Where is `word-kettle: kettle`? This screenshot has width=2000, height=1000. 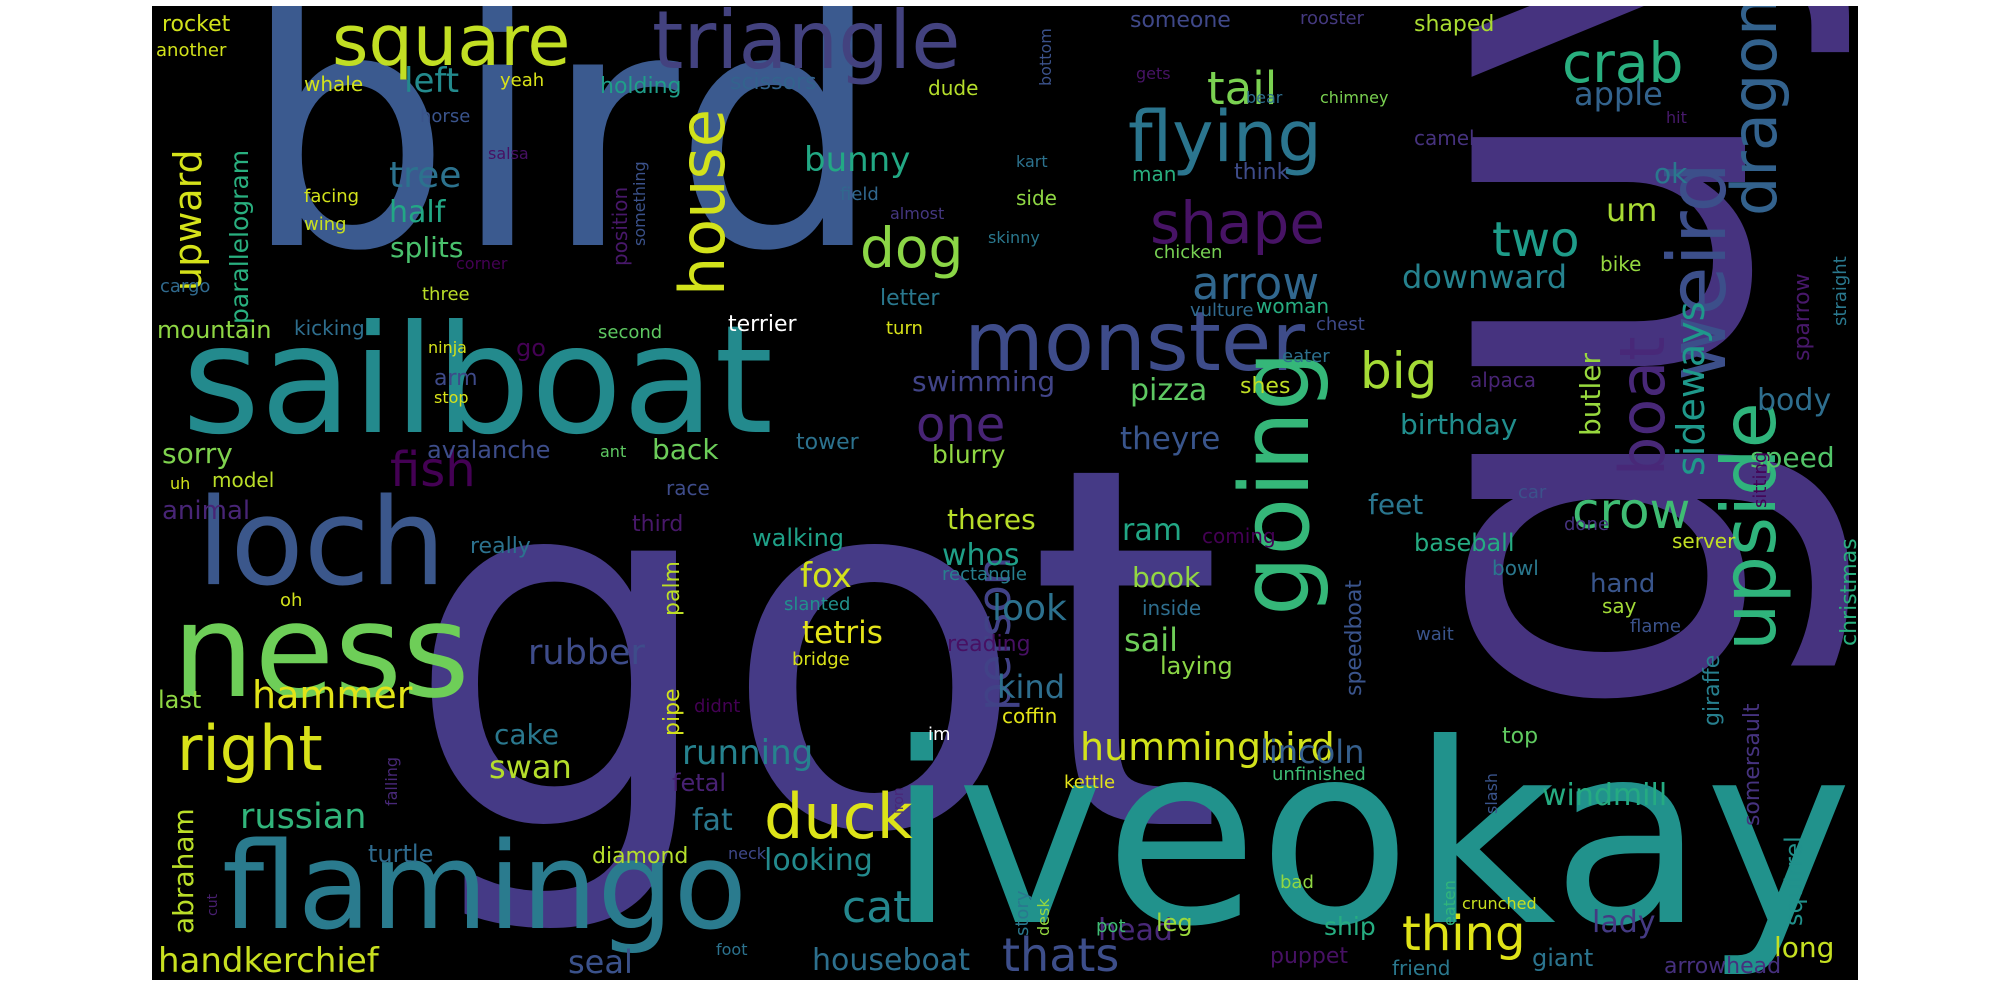 word-kettle: kettle is located at coordinates (1090, 782).